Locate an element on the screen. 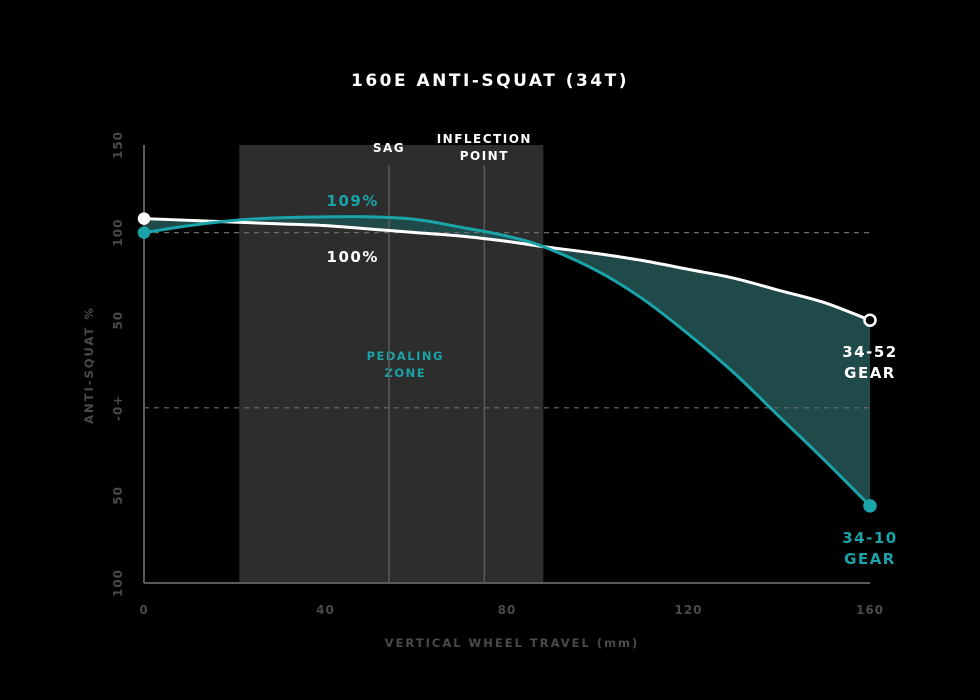  pedaling-zone-label-2: ZONE is located at coordinates (405, 373).